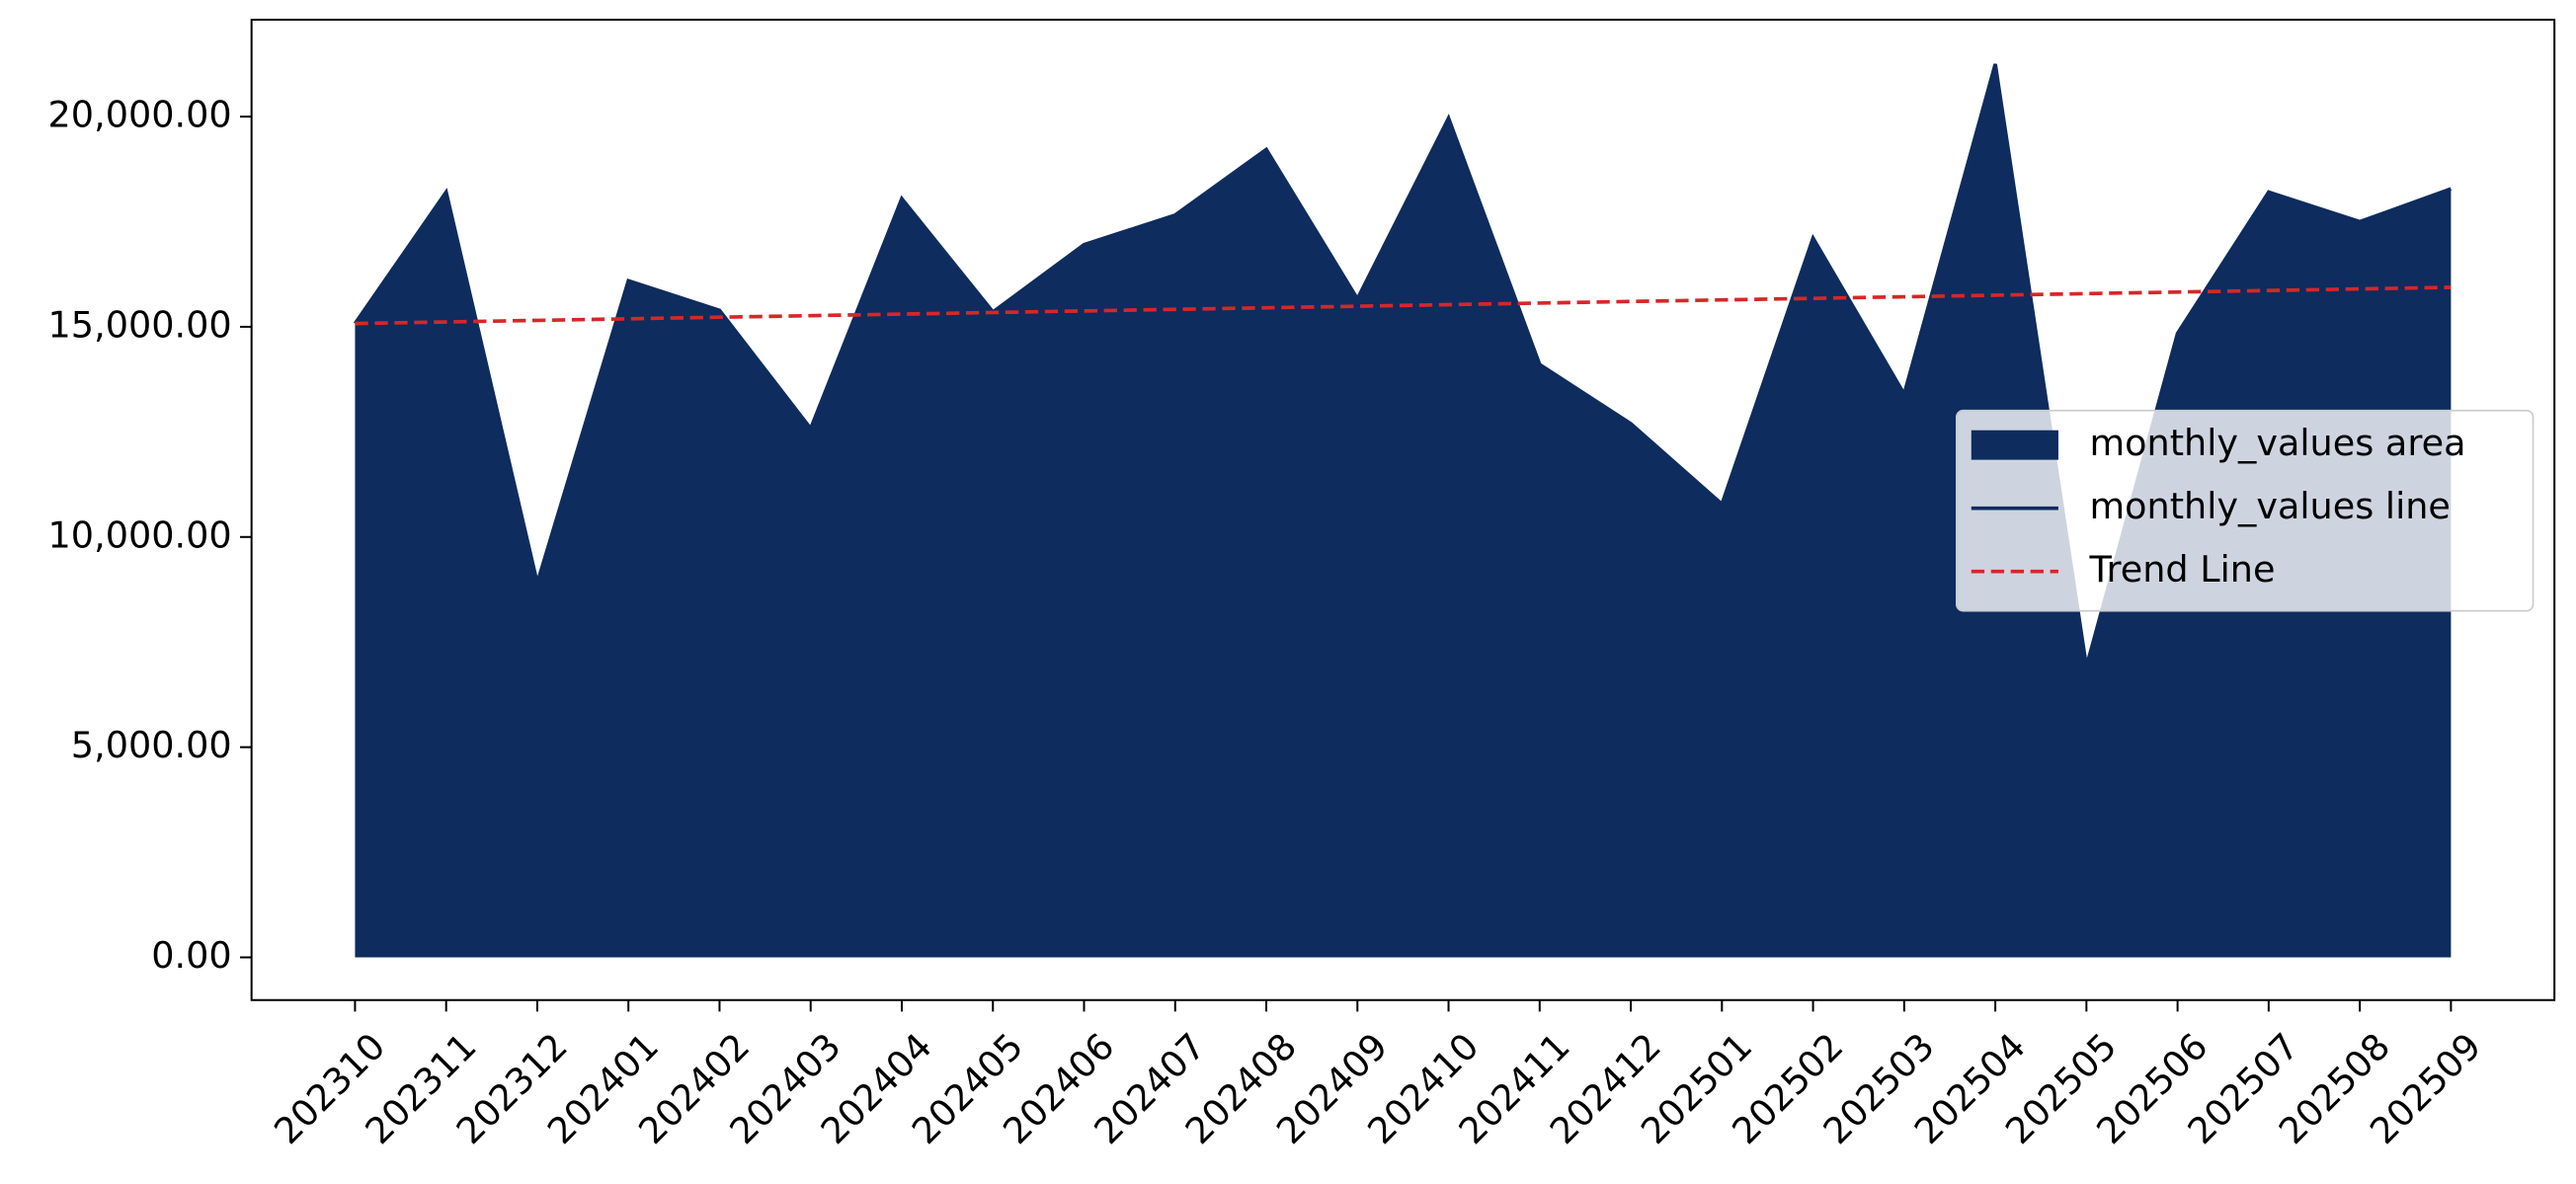 The width and height of the screenshot is (2576, 1184). I want to click on legend-box, so click(2245, 511).